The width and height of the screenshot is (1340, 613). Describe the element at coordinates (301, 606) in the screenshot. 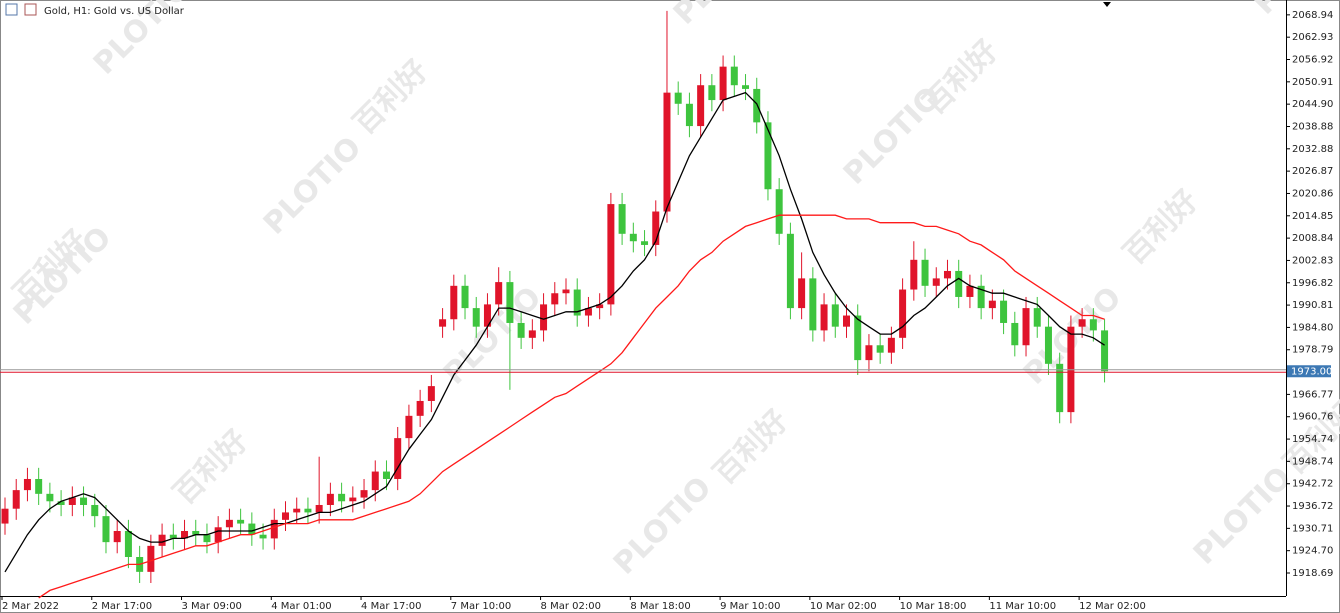

I see `x-tick-label: 4 Mar 01:00` at that location.